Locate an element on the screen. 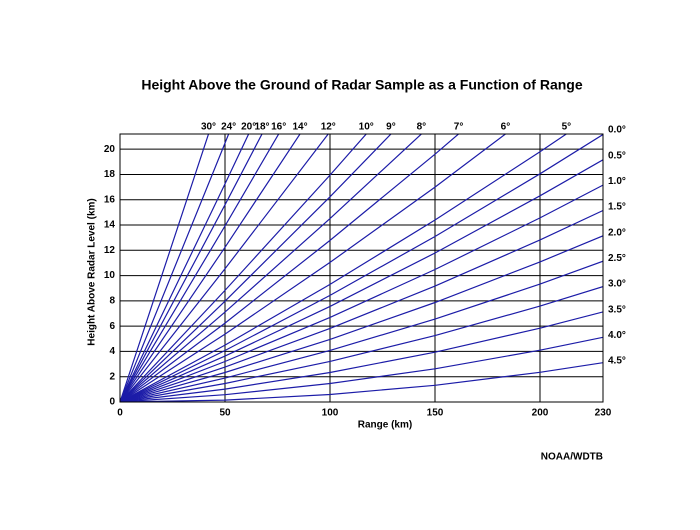 Image resolution: width=700 pixels, height=530 pixels. y-tick-label: 4 is located at coordinates (112, 351).